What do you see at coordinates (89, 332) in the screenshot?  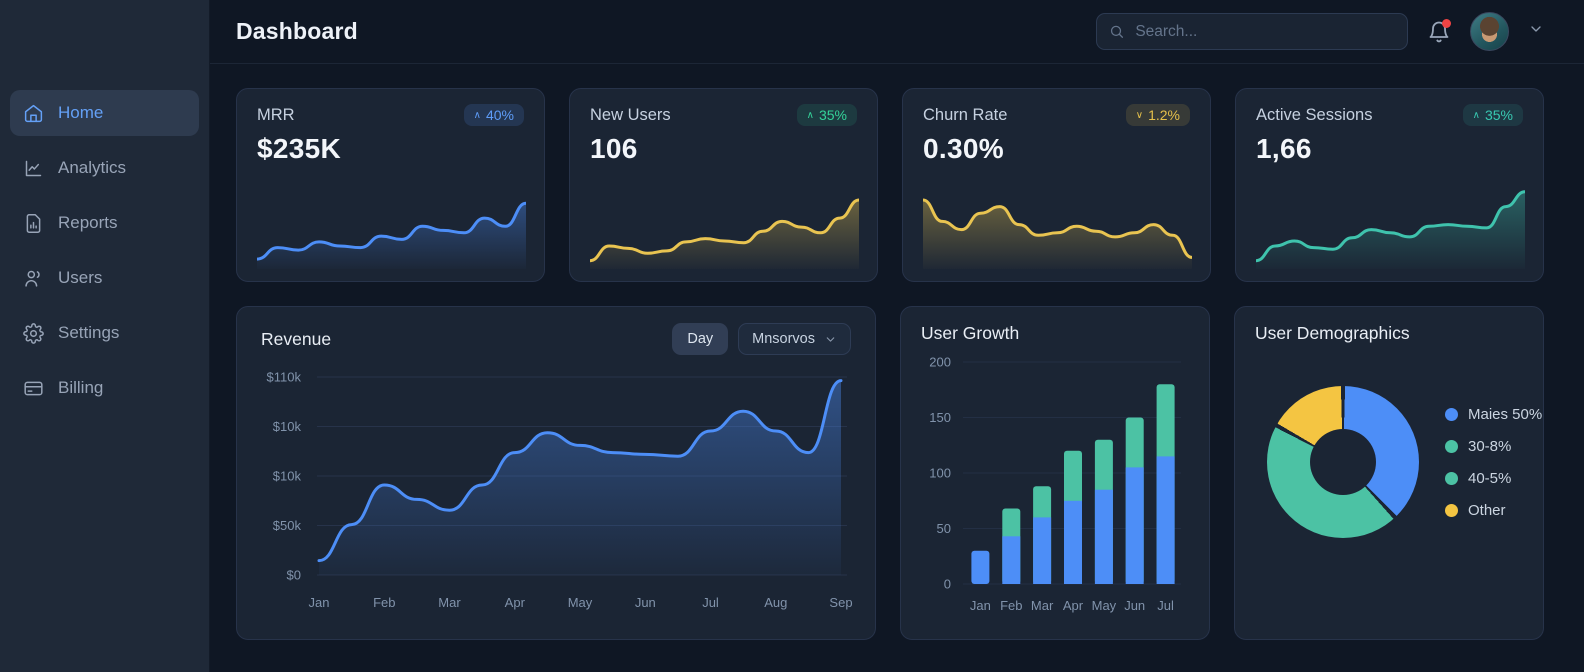 I see `sidebar-item-label: Settings` at bounding box center [89, 332].